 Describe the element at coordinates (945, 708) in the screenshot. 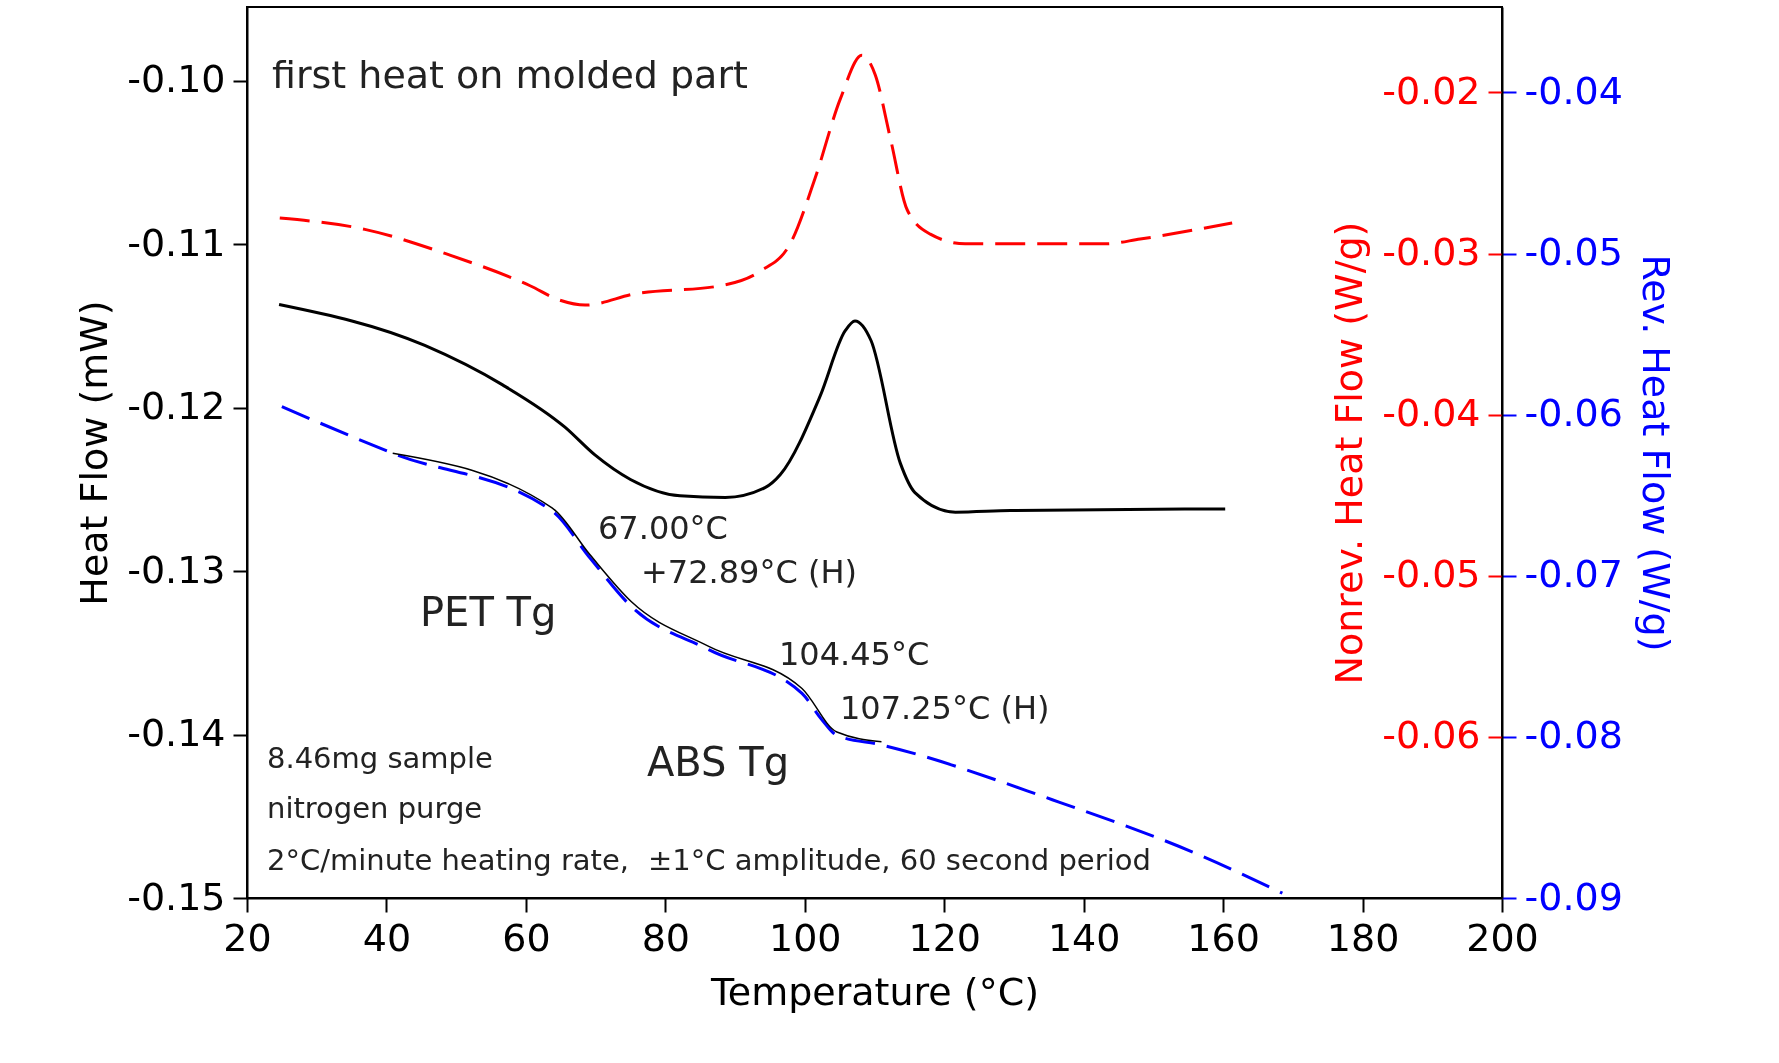

I see `annotation: 107.25°C (H)` at that location.